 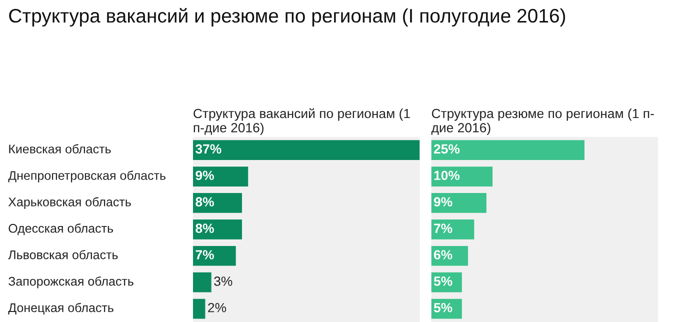 I want to click on chart-subtitle: Структура резюме по регионам (1 п- дие 2016), so click(x=542, y=121).